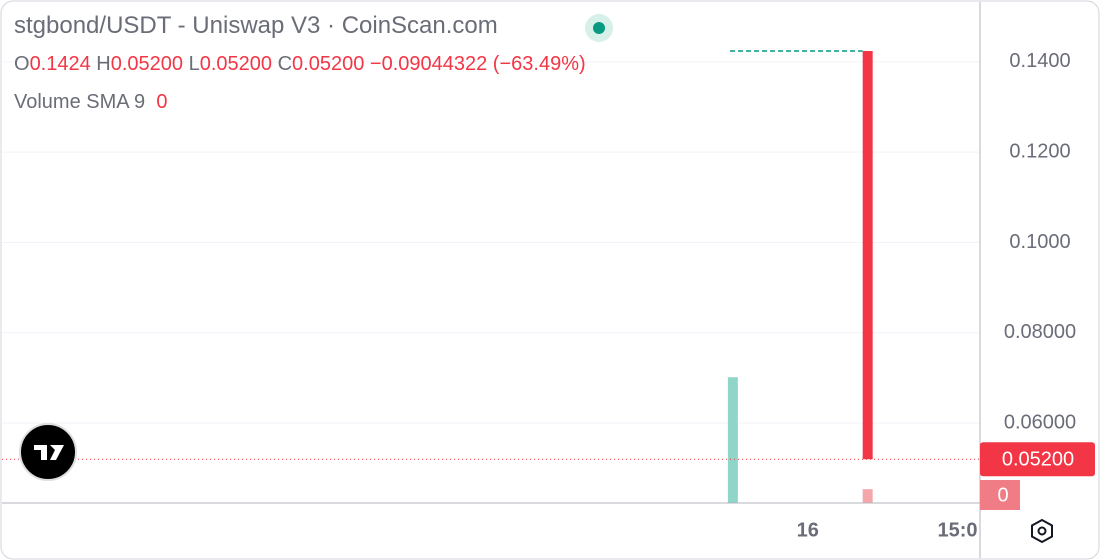 This screenshot has height=560, width=1100. What do you see at coordinates (162, 102) in the screenshot?
I see `volume-legend-value: 0` at bounding box center [162, 102].